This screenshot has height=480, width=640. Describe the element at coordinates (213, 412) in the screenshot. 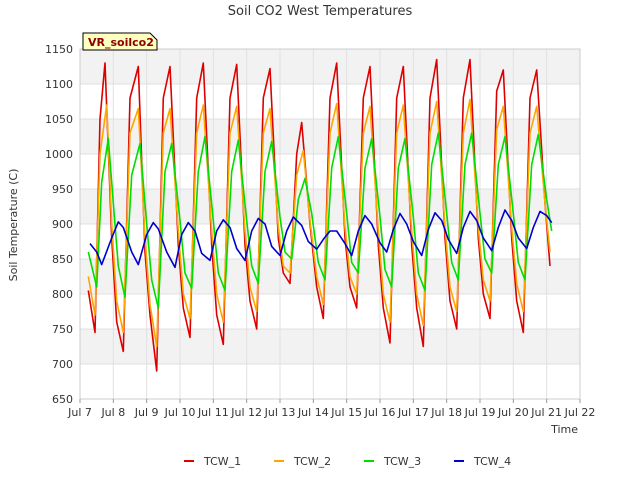

I see `x-tick-label: Jul 11` at that location.